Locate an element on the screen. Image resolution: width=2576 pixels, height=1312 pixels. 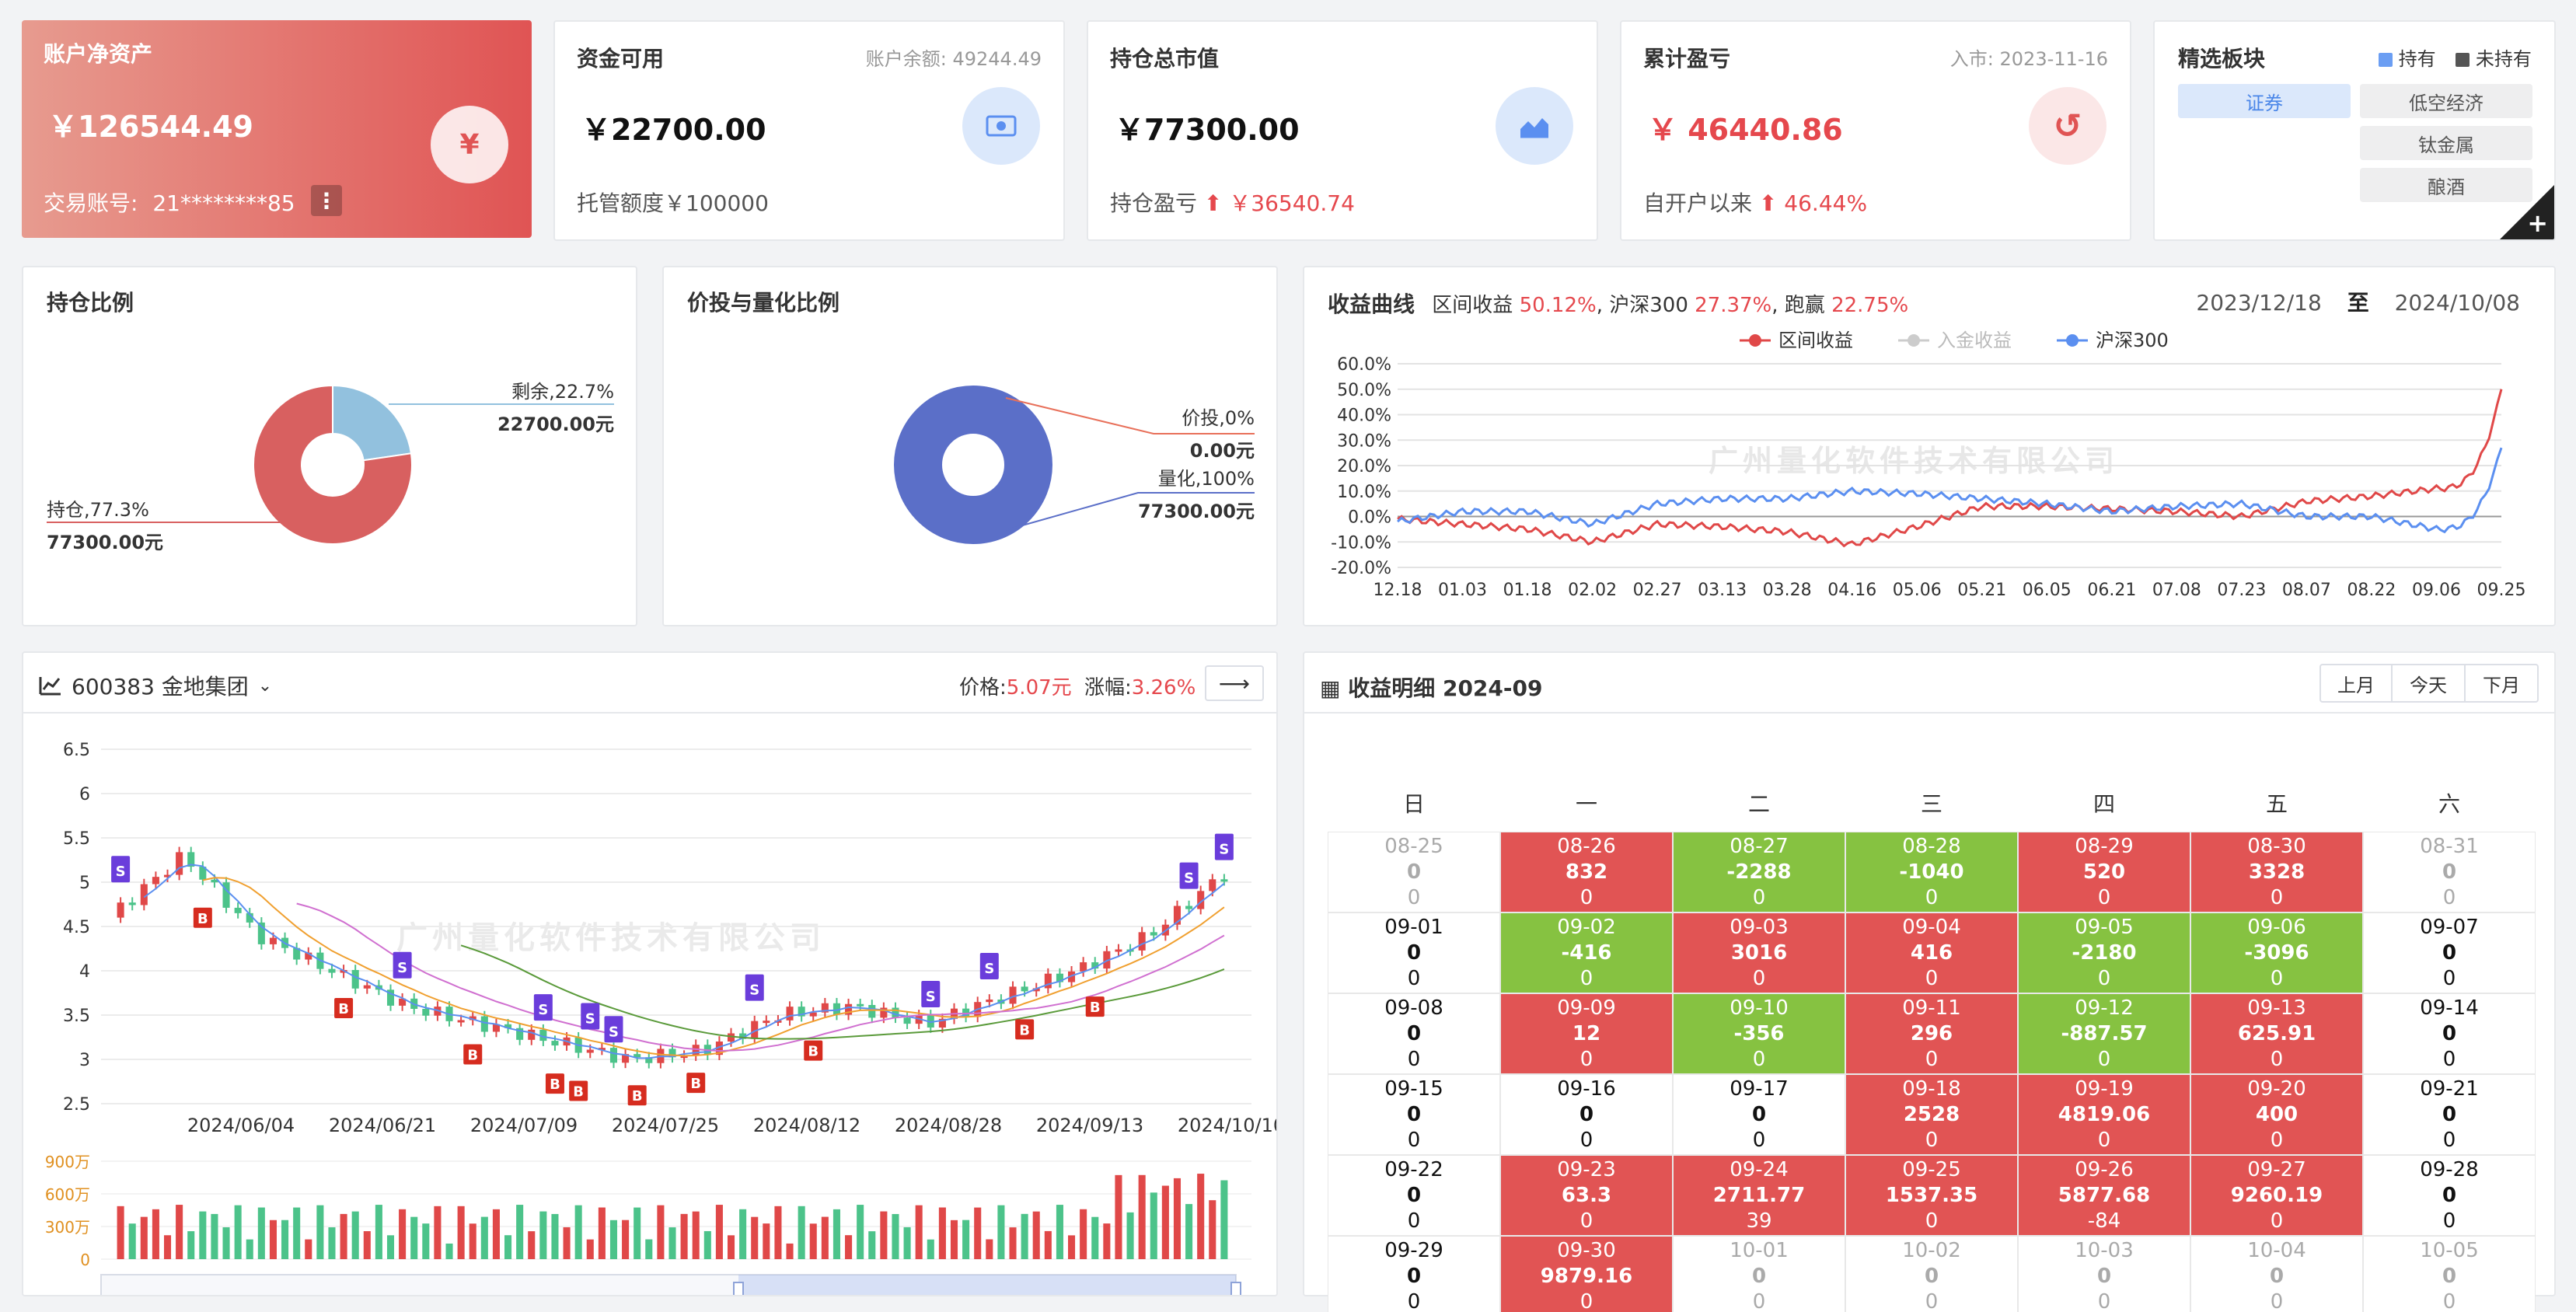
calendar-day-cell: 08-29 520 0 is located at coordinates (2104, 872).